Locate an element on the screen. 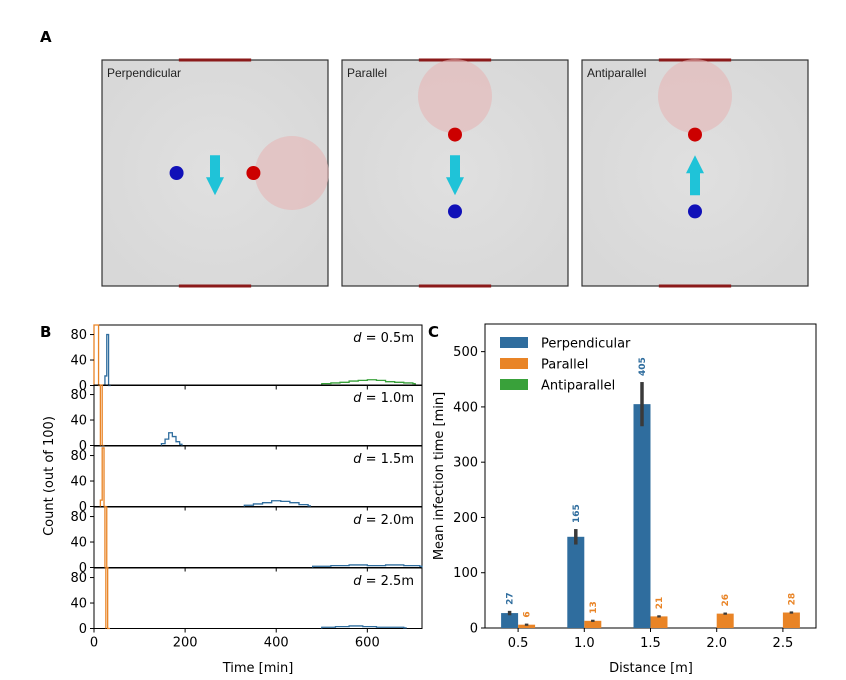 This screenshot has height=680, width=846. bar-value-label: 27 is located at coordinates (511, 598).